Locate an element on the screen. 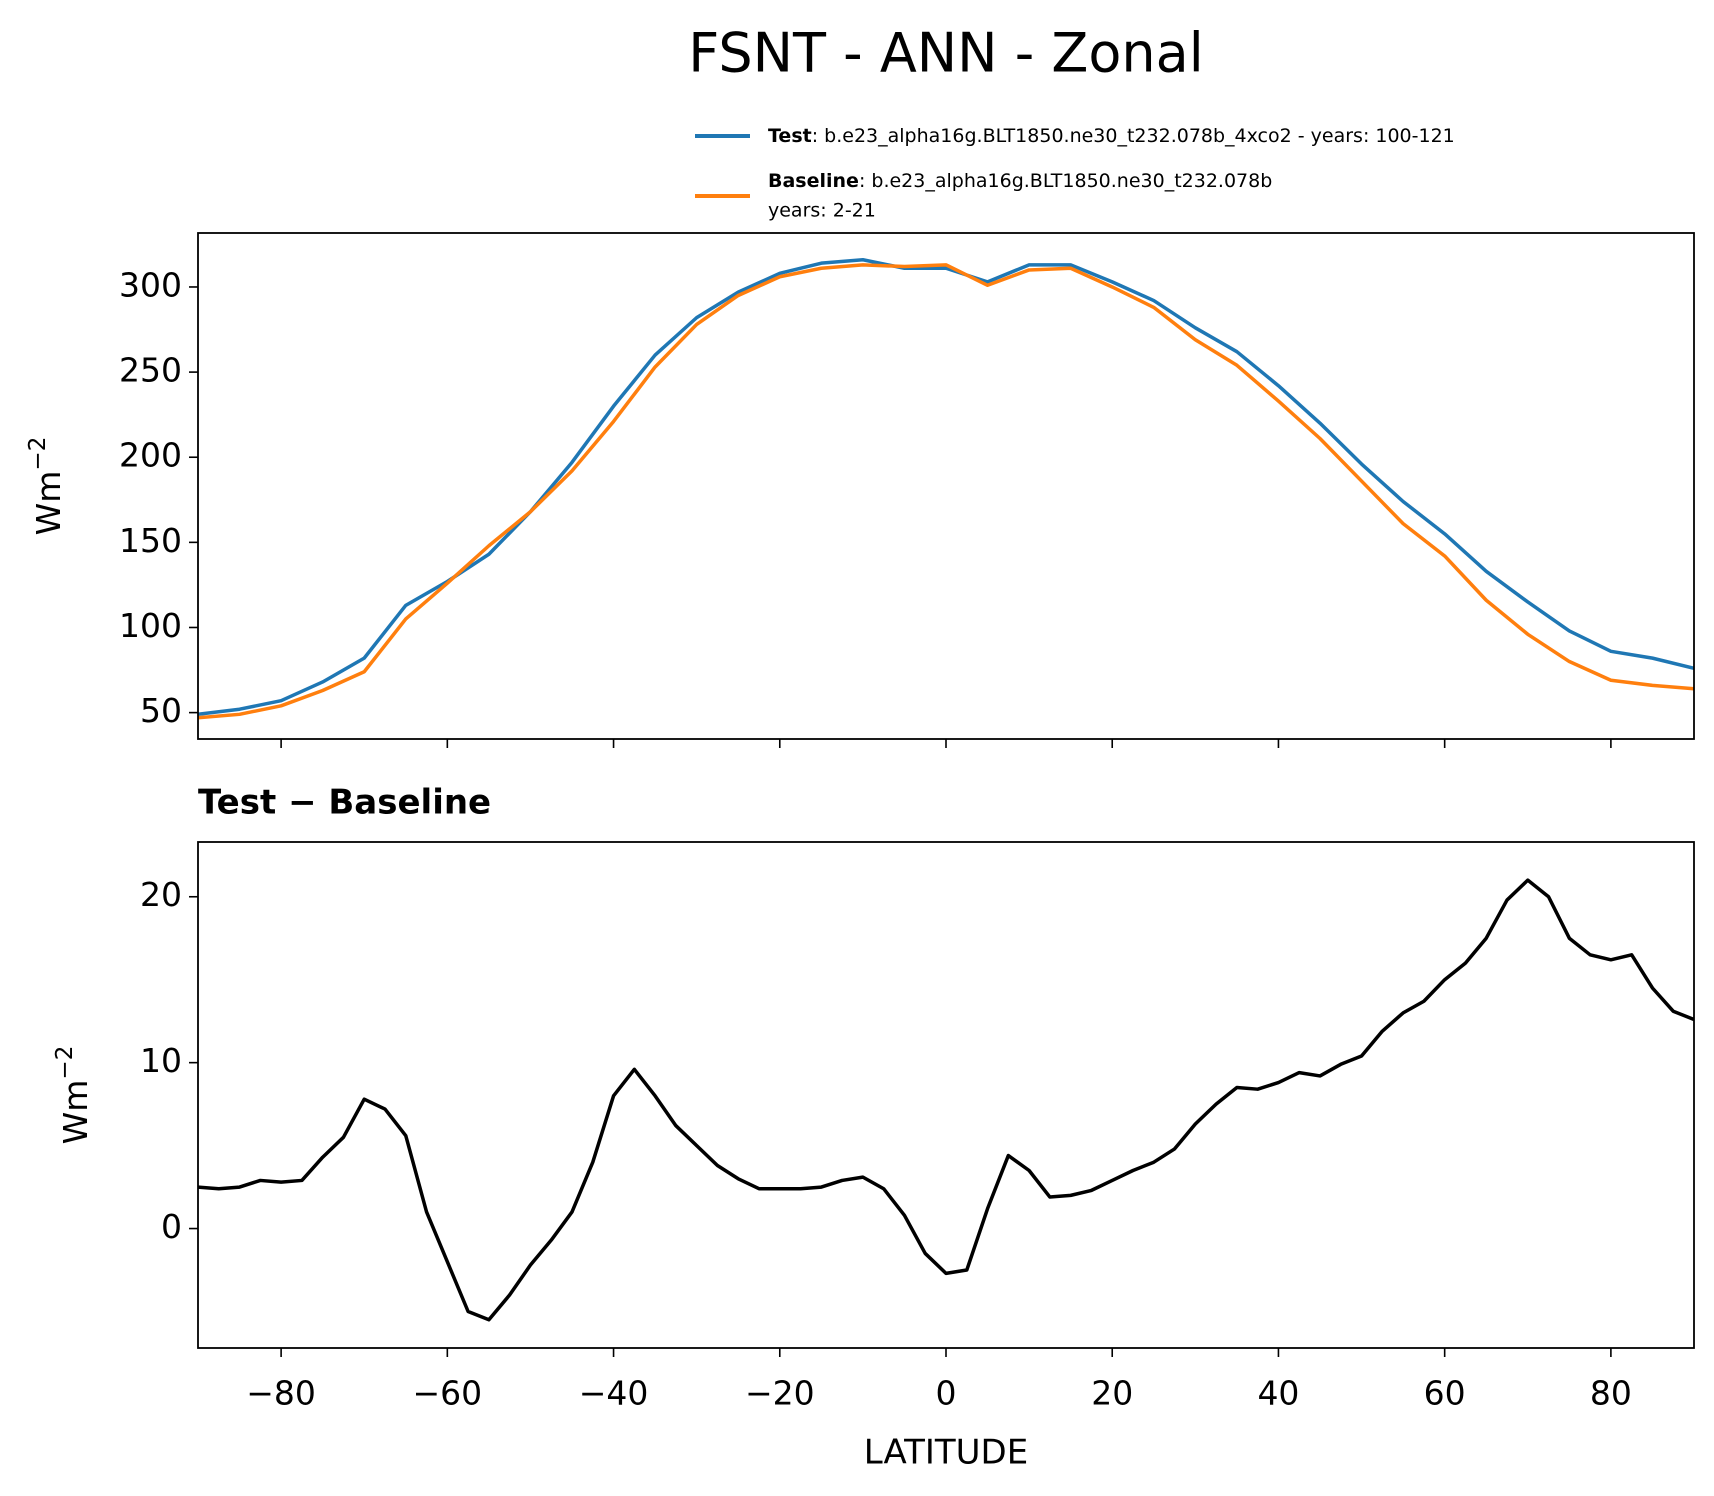  x-tick-label: −40 is located at coordinates (614, 1393).